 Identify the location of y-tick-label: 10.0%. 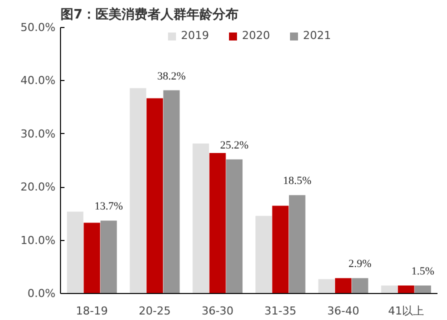
(38, 240).